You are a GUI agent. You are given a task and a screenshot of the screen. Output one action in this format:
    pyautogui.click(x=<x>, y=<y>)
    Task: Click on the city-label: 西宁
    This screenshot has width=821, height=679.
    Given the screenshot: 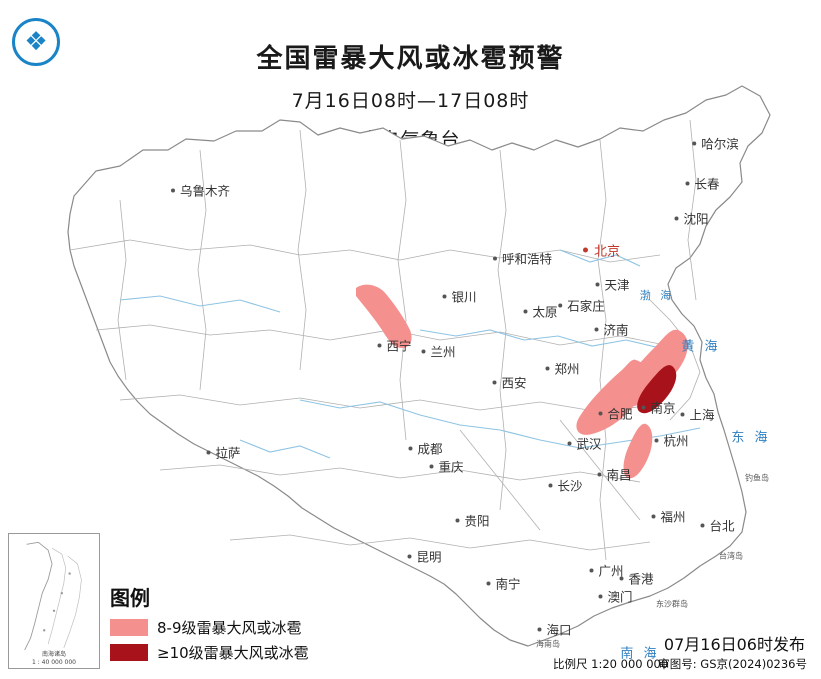 What is the action you would take?
    pyautogui.click(x=394, y=345)
    